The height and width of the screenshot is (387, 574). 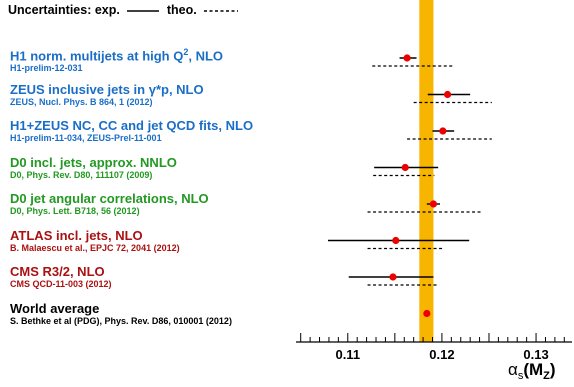 What do you see at coordinates (76, 235) in the screenshot?
I see `entry-title: ATLAS incl. jets, NLO` at bounding box center [76, 235].